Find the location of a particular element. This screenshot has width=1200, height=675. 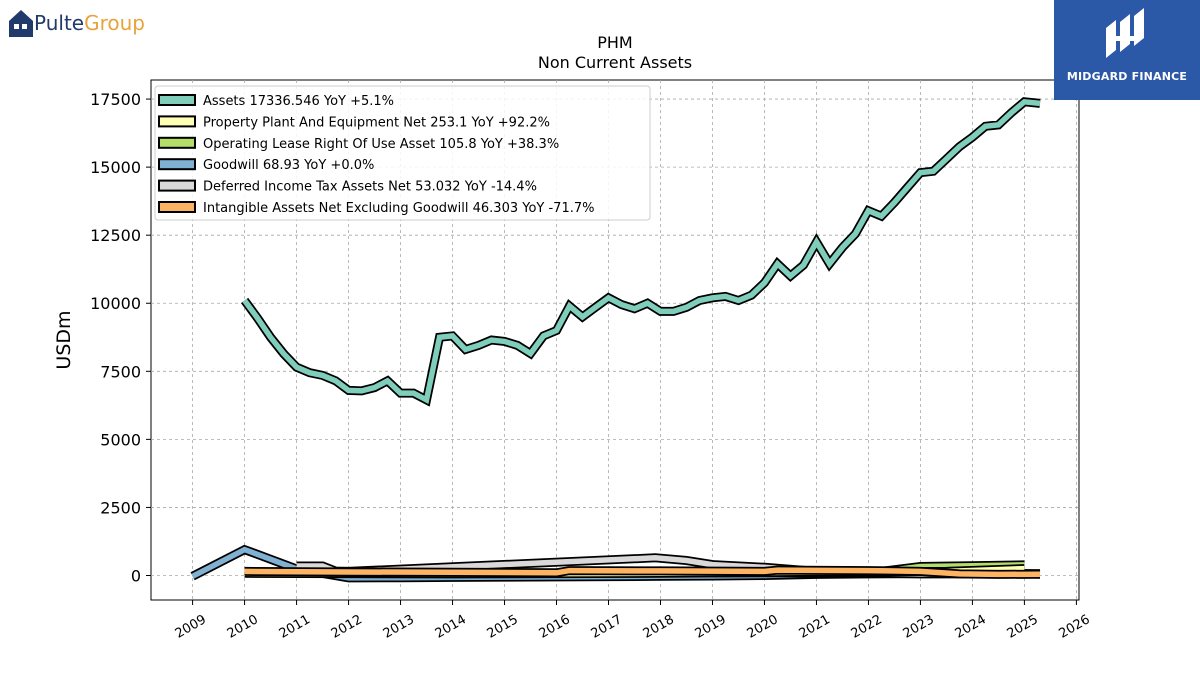

x-tick-label: 2009 is located at coordinates (191, 627).